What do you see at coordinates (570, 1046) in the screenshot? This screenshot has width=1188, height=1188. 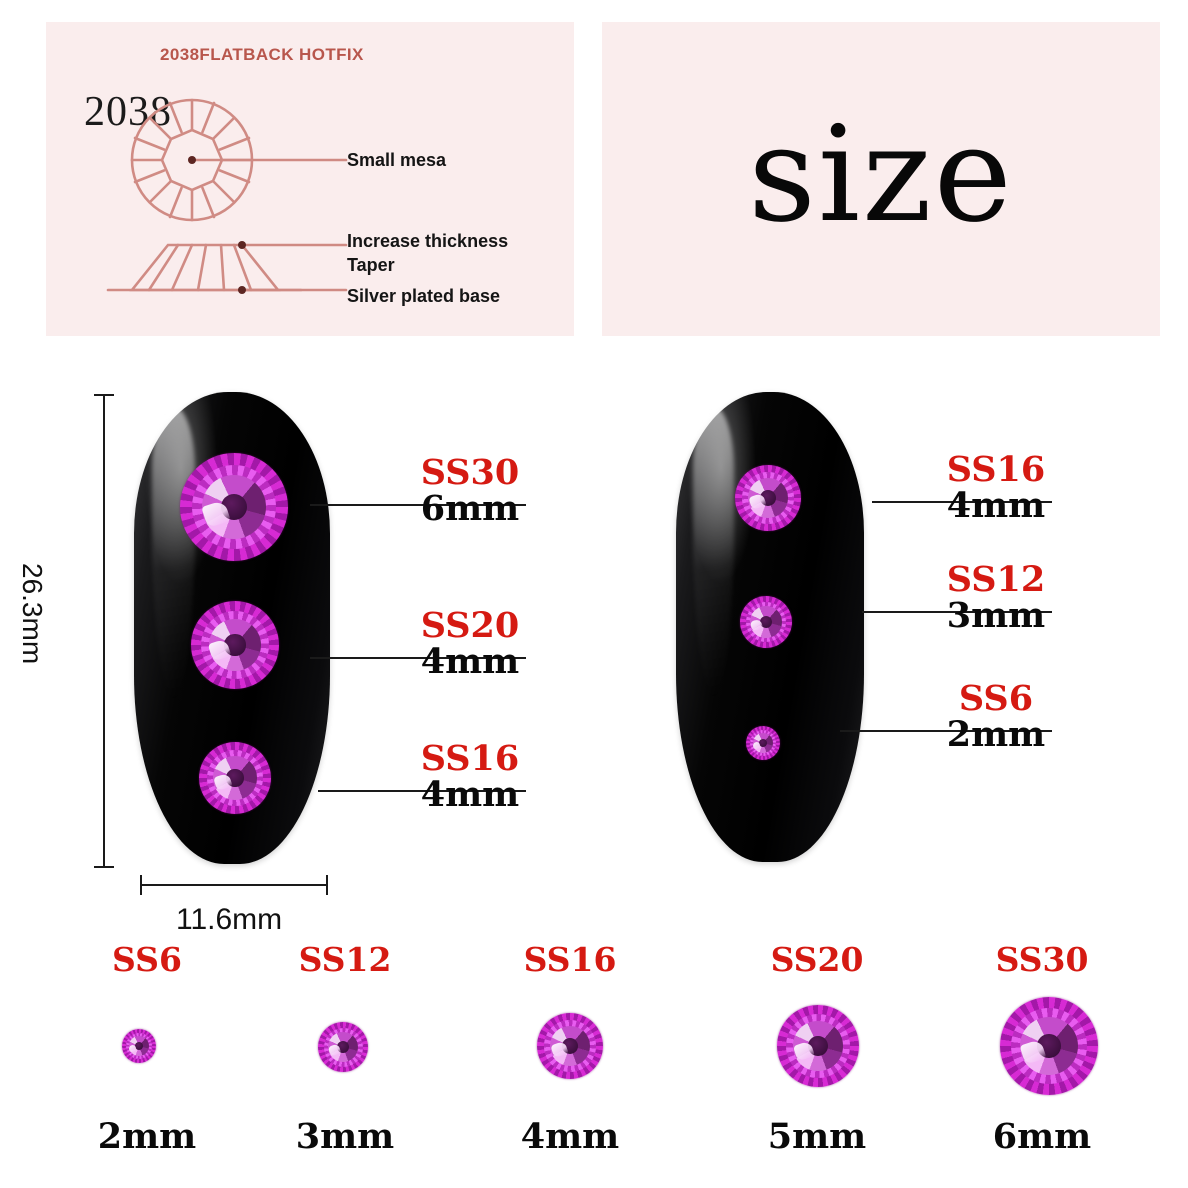 I see `gem-swatch-ss16` at bounding box center [570, 1046].